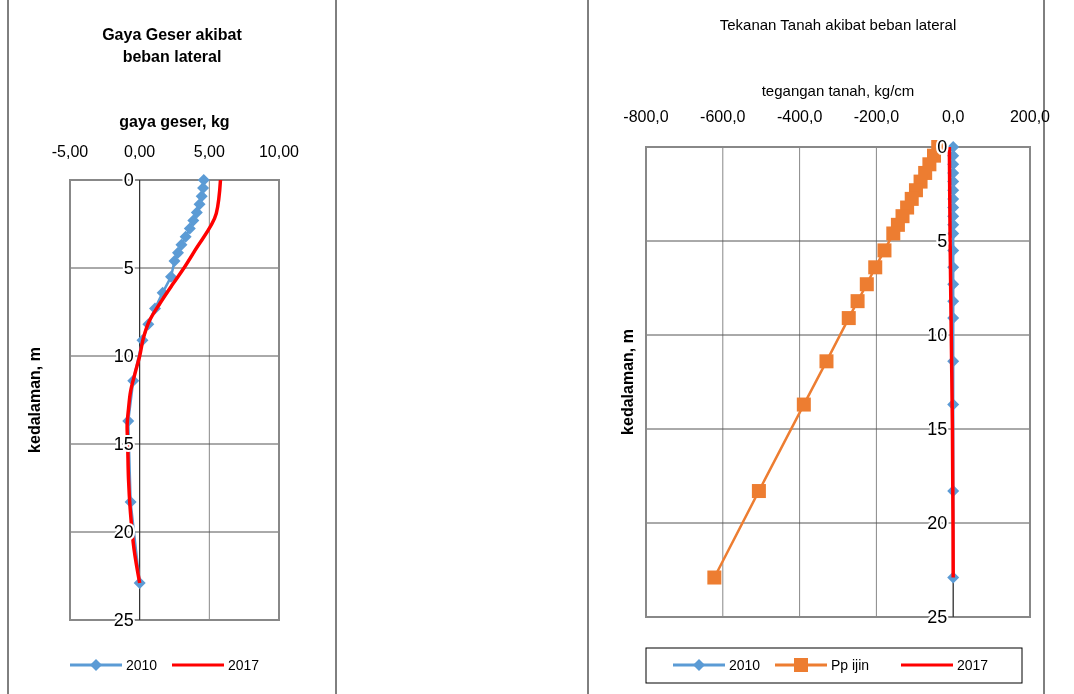 The width and height of the screenshot is (1074, 694). Describe the element at coordinates (937, 523) in the screenshot. I see `y-tick-label: 20` at that location.